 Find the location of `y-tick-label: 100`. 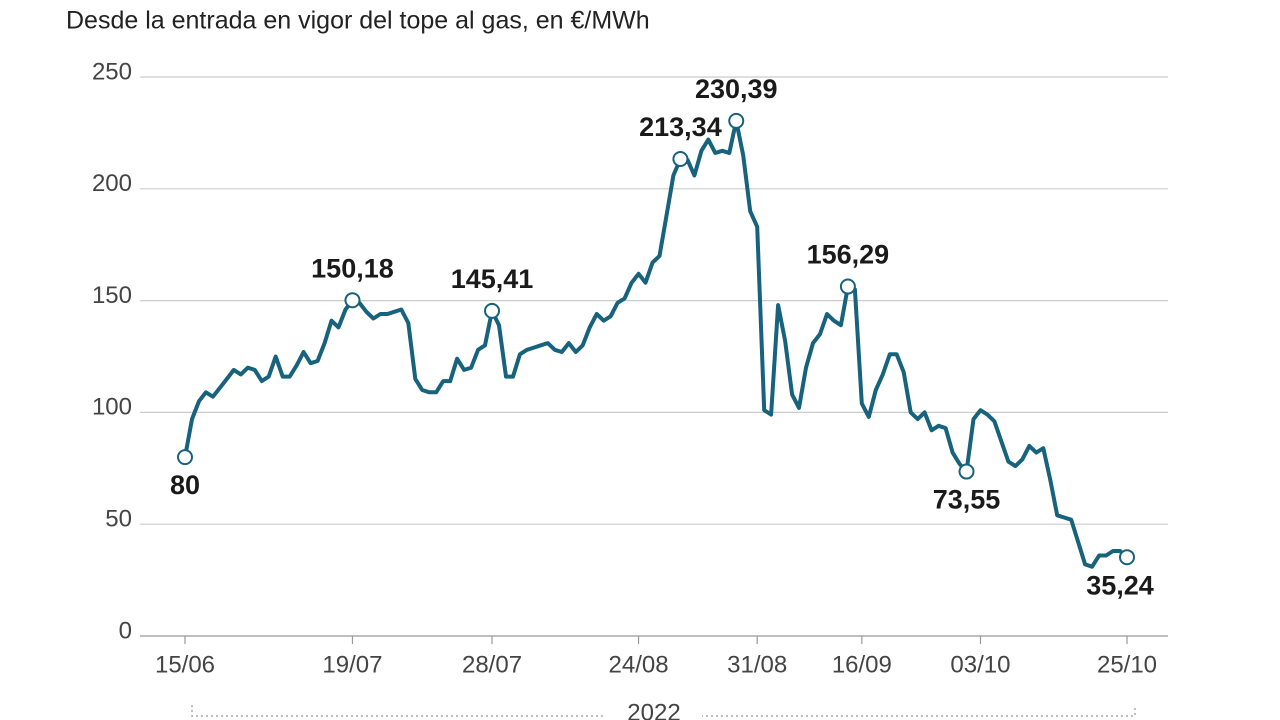

y-tick-label: 100 is located at coordinates (112, 407).